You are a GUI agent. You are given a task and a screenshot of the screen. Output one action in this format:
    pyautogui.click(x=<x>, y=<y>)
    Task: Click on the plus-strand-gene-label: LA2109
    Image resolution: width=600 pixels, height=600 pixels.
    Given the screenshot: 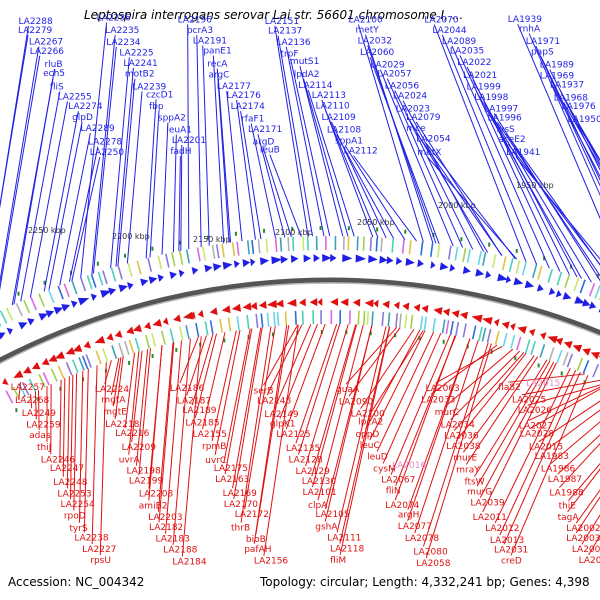 What is the action you would take?
    pyautogui.click(x=338, y=118)
    